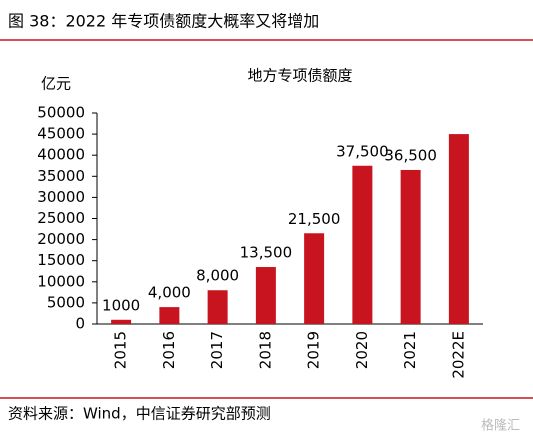 The height and width of the screenshot is (441, 533). I want to click on x-tick-label: 2017, so click(217, 350).